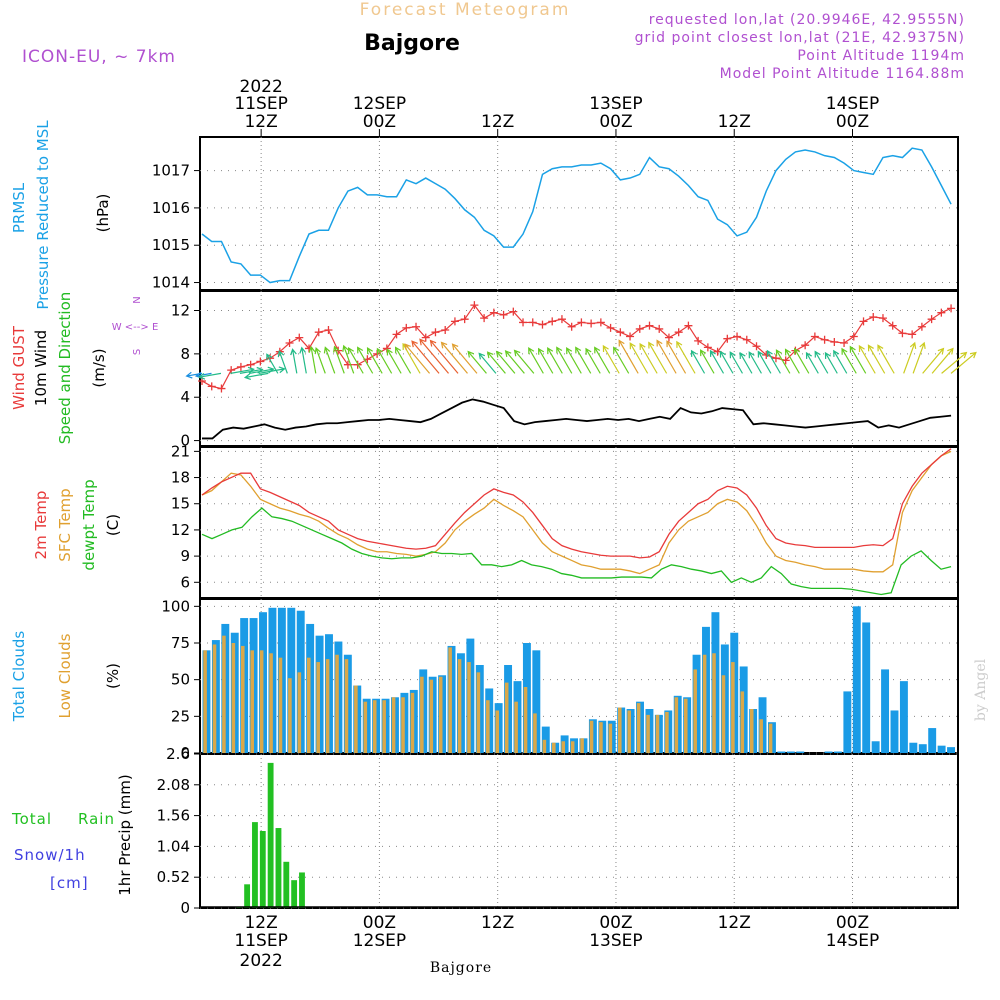 This screenshot has height=1000, width=1000. What do you see at coordinates (260, 941) in the screenshot?
I see `time-label-date-bottom: 11SEP` at bounding box center [260, 941].